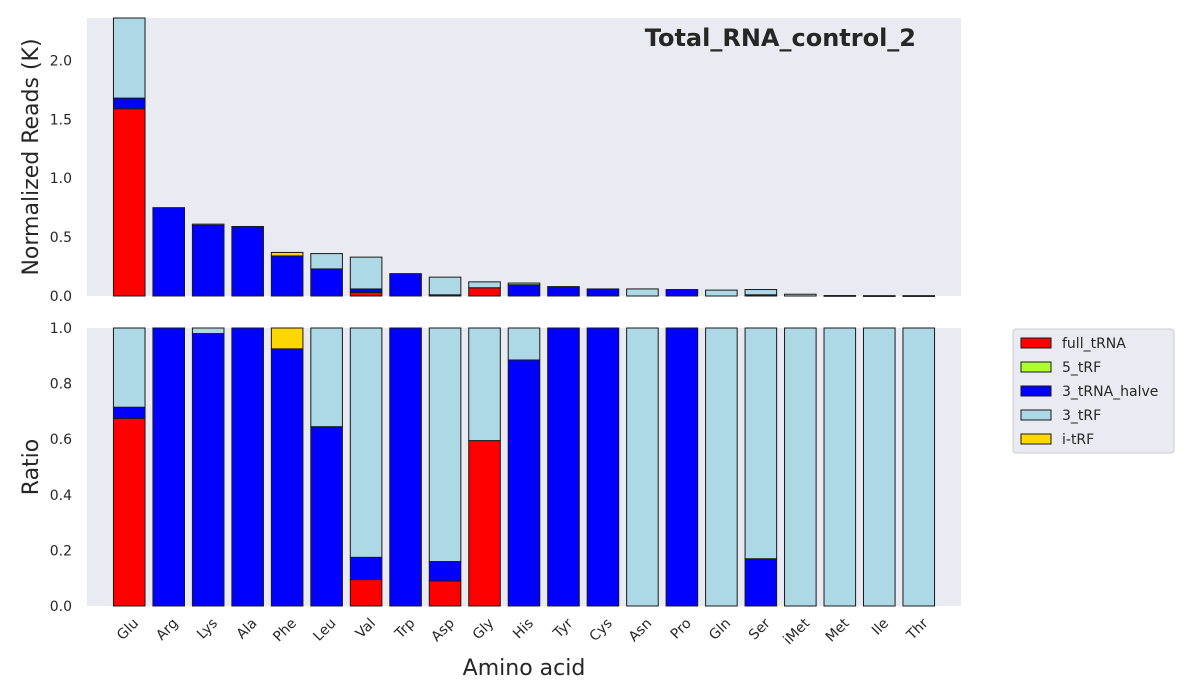  What do you see at coordinates (61, 61) in the screenshot?
I see `top-y-tick-label: 2.0` at bounding box center [61, 61].